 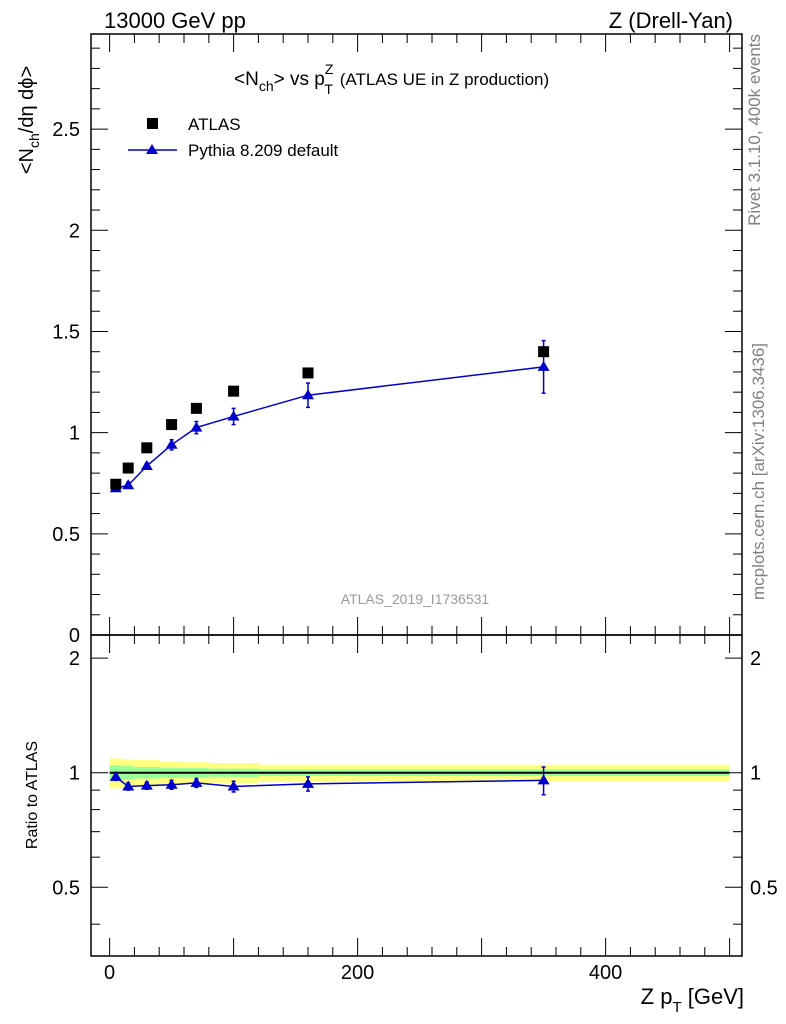 What do you see at coordinates (329, 69) in the screenshot?
I see `chart-title-sup: Z` at bounding box center [329, 69].